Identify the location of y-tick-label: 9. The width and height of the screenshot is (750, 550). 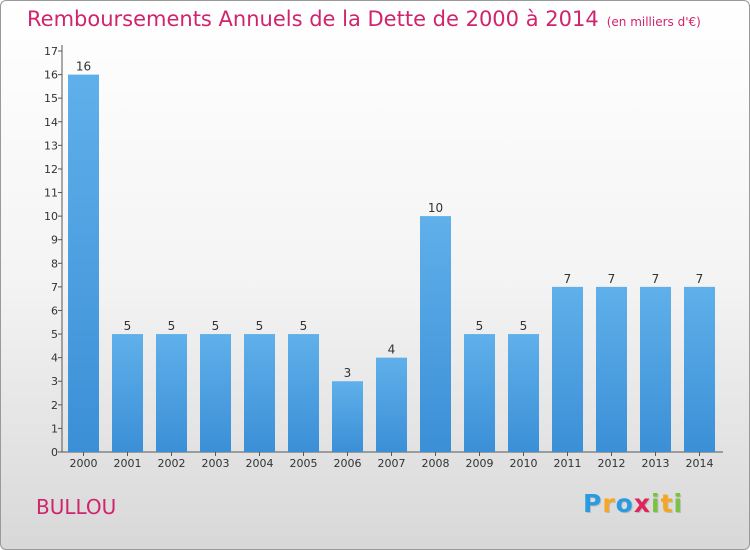
(54, 240).